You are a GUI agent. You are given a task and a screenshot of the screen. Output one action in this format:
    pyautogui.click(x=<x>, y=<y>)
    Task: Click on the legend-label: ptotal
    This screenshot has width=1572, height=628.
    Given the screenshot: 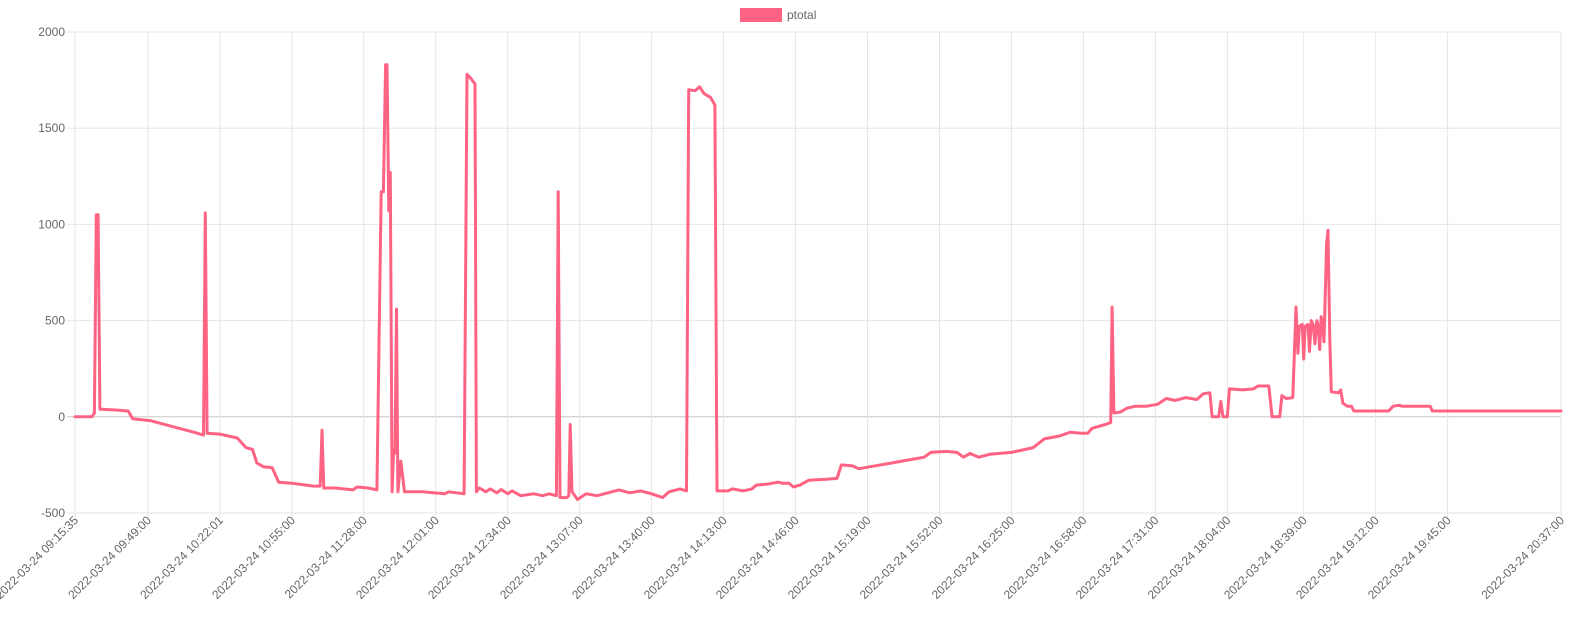 What is the action you would take?
    pyautogui.click(x=801, y=15)
    